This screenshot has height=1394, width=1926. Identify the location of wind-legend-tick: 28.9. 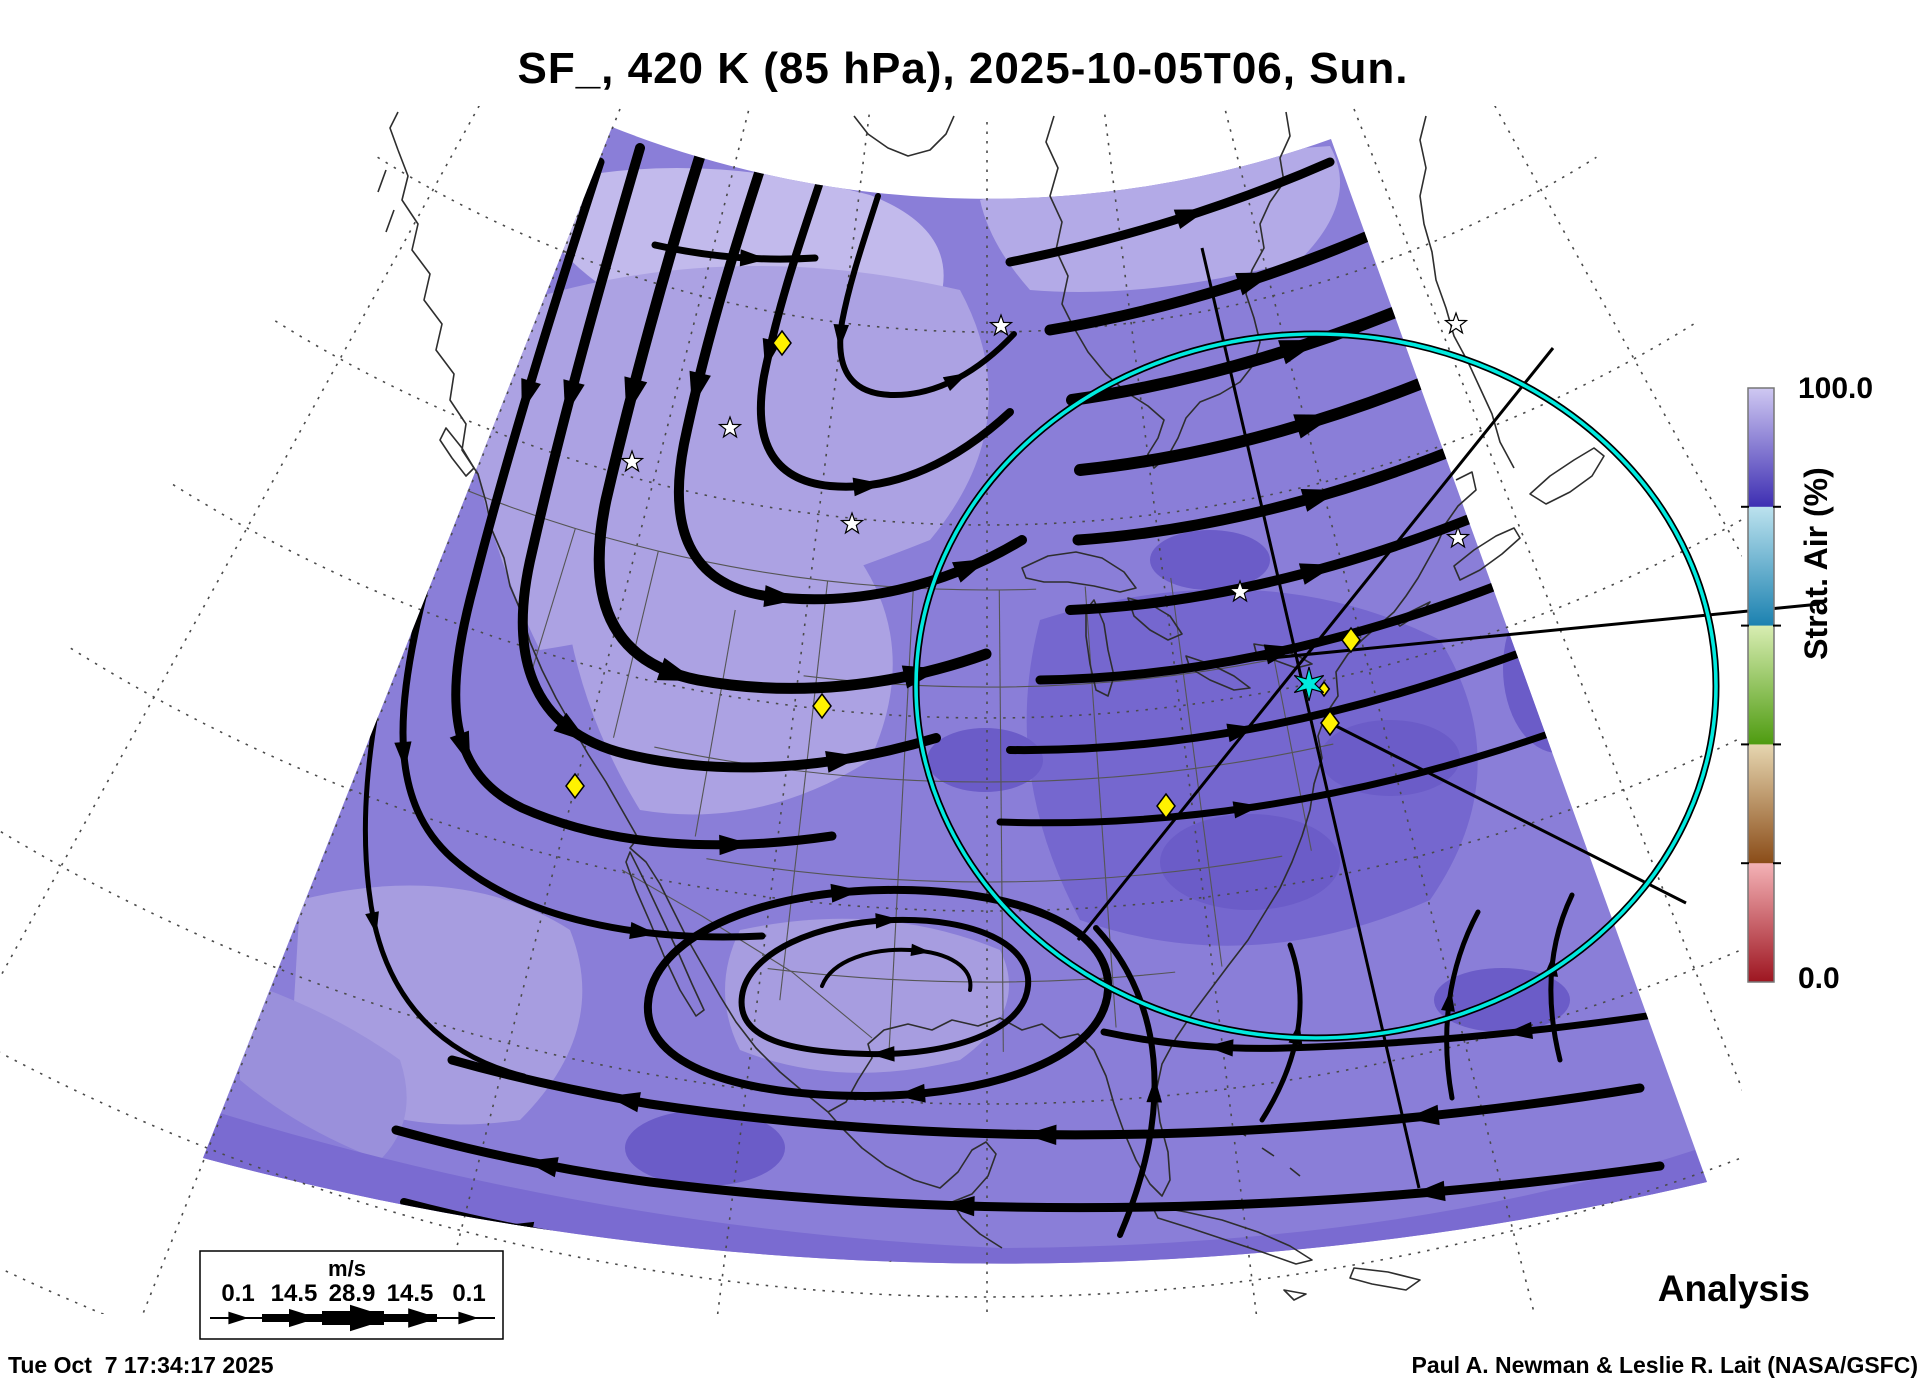
(352, 1293).